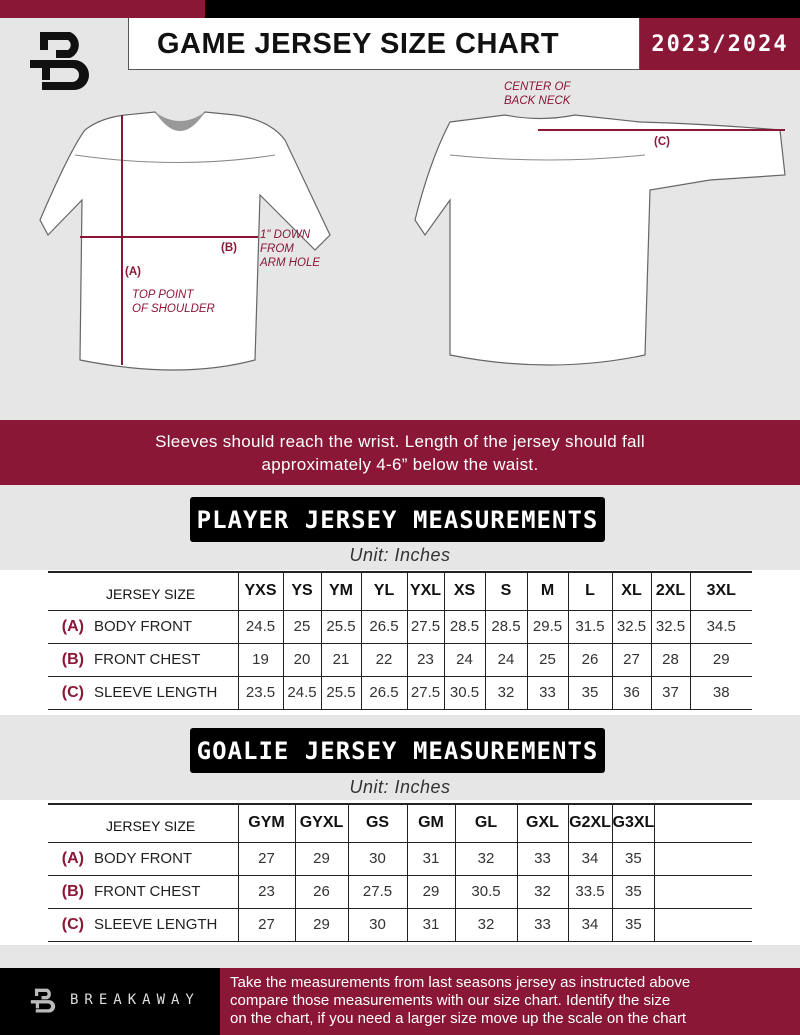  Describe the element at coordinates (266, 823) in the screenshot. I see `size-header: GYM` at that location.